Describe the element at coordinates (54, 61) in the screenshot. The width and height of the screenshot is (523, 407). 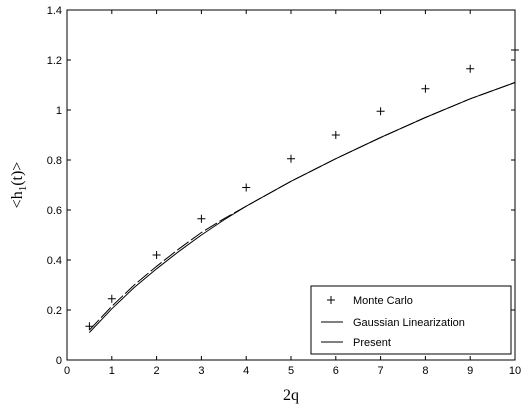
I see `y-tick-label: 1.2` at that location.